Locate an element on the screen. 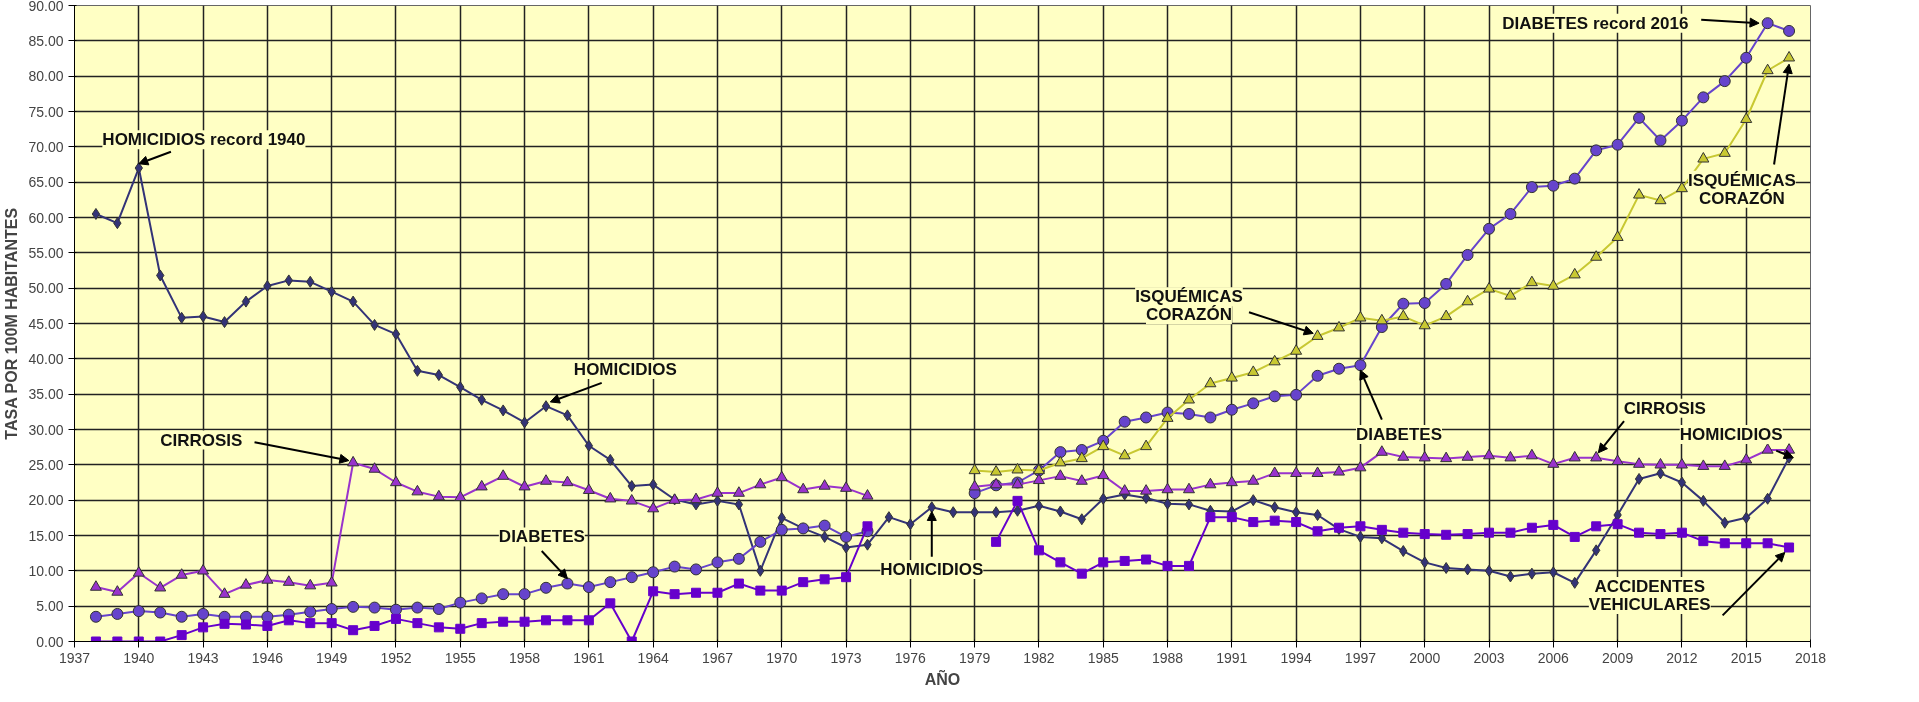 The height and width of the screenshot is (702, 1919). annotation: DIABETES record 2016 is located at coordinates (1595, 23).